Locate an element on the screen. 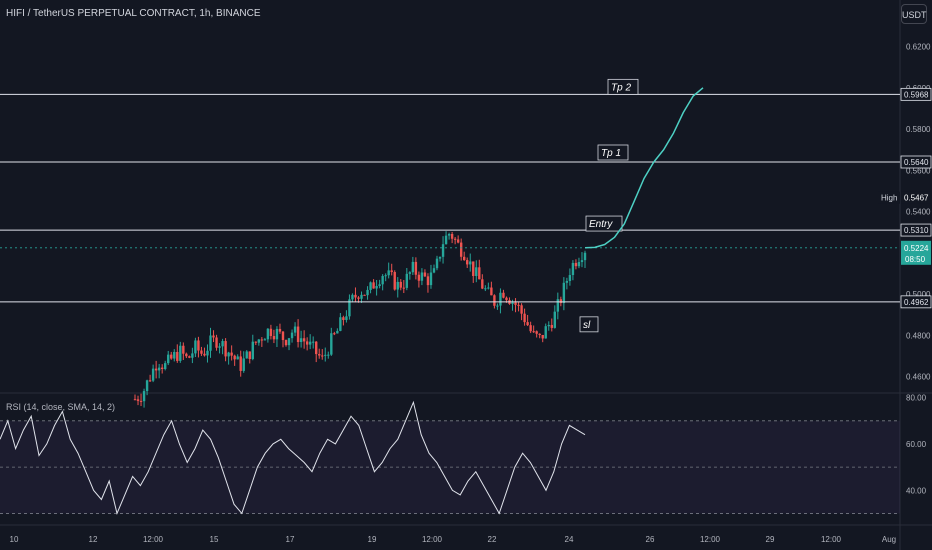 Image resolution: width=932 pixels, height=550 pixels. rsi-line is located at coordinates (293, 457).